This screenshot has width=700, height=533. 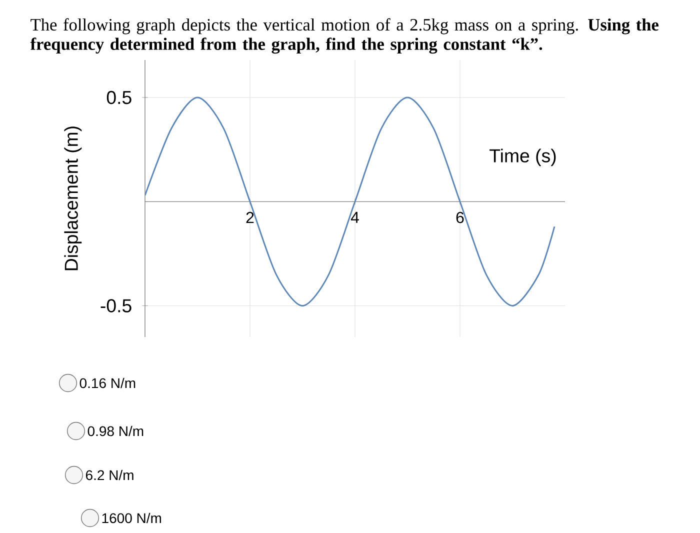 I want to click on text: 0.98 N/m, so click(x=116, y=431).